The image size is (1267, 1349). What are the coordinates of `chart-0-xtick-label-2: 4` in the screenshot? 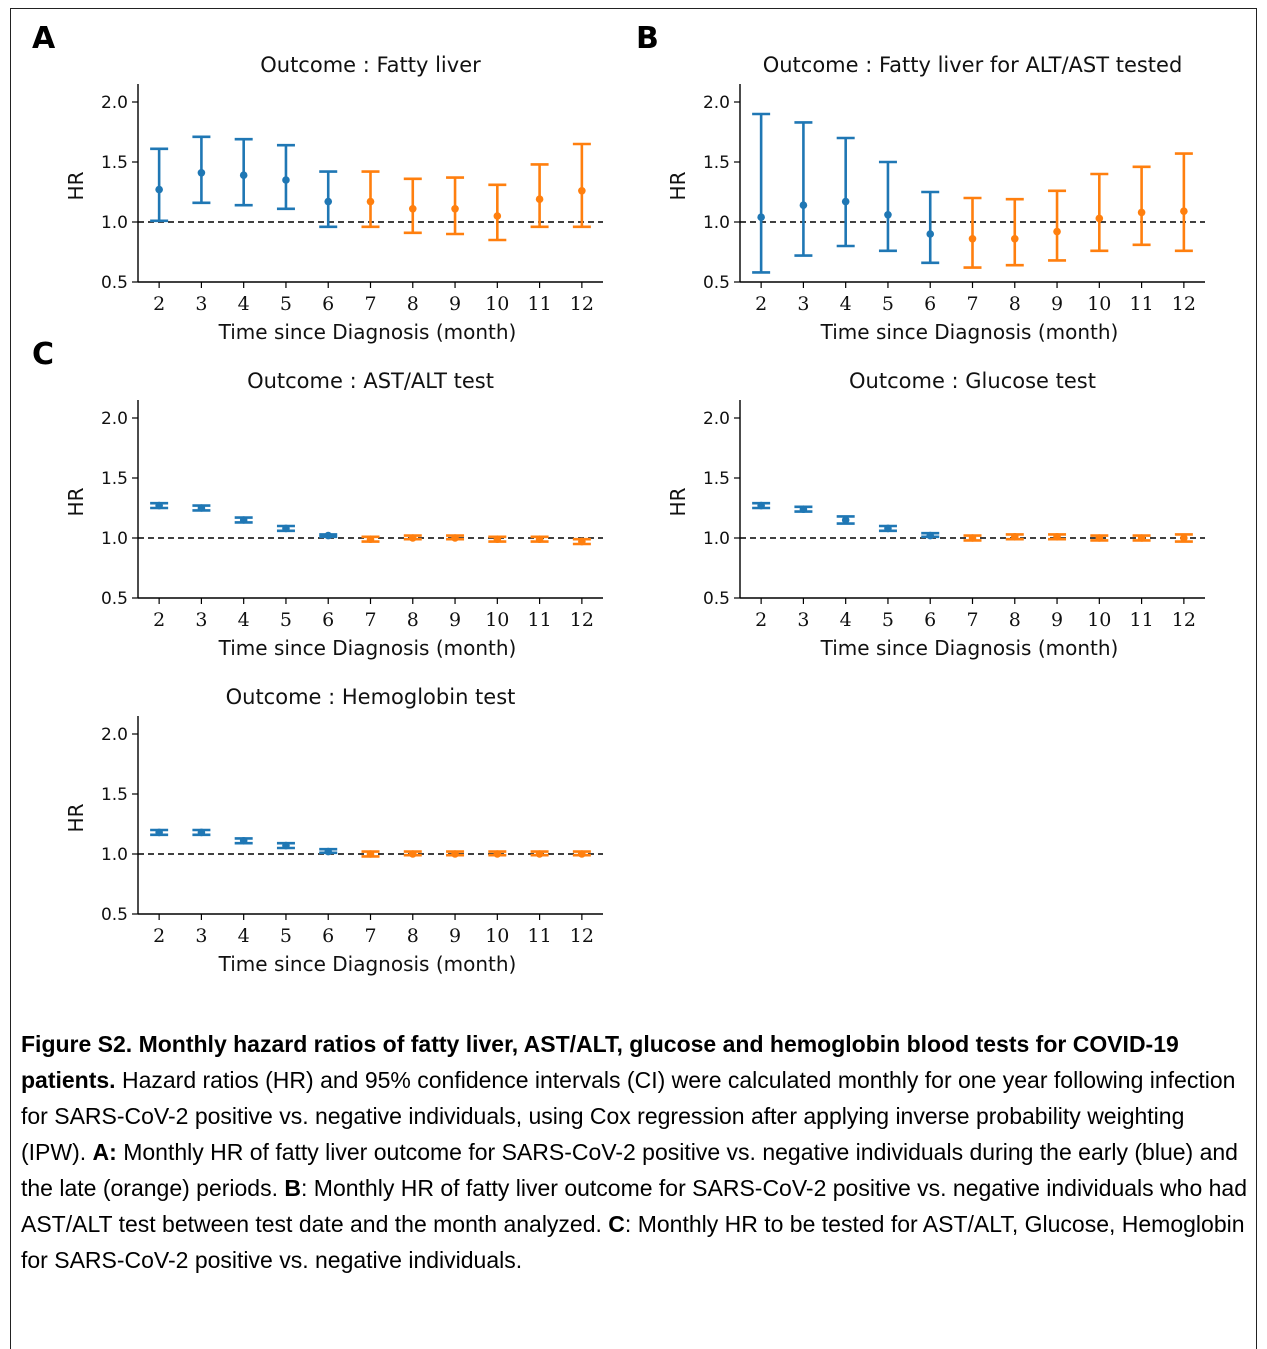 It's located at (244, 304).